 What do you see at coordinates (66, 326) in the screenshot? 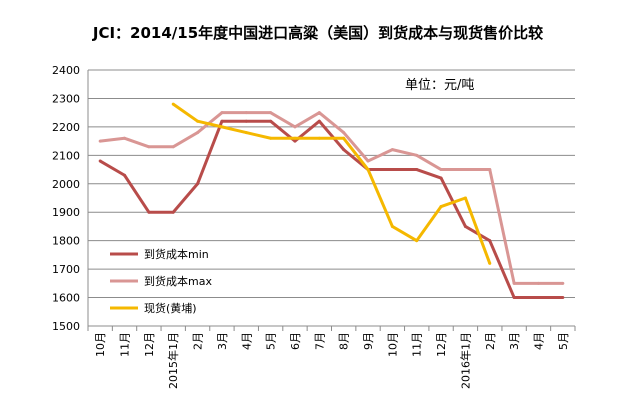
I see `y-tick-label: 1500` at bounding box center [66, 326].